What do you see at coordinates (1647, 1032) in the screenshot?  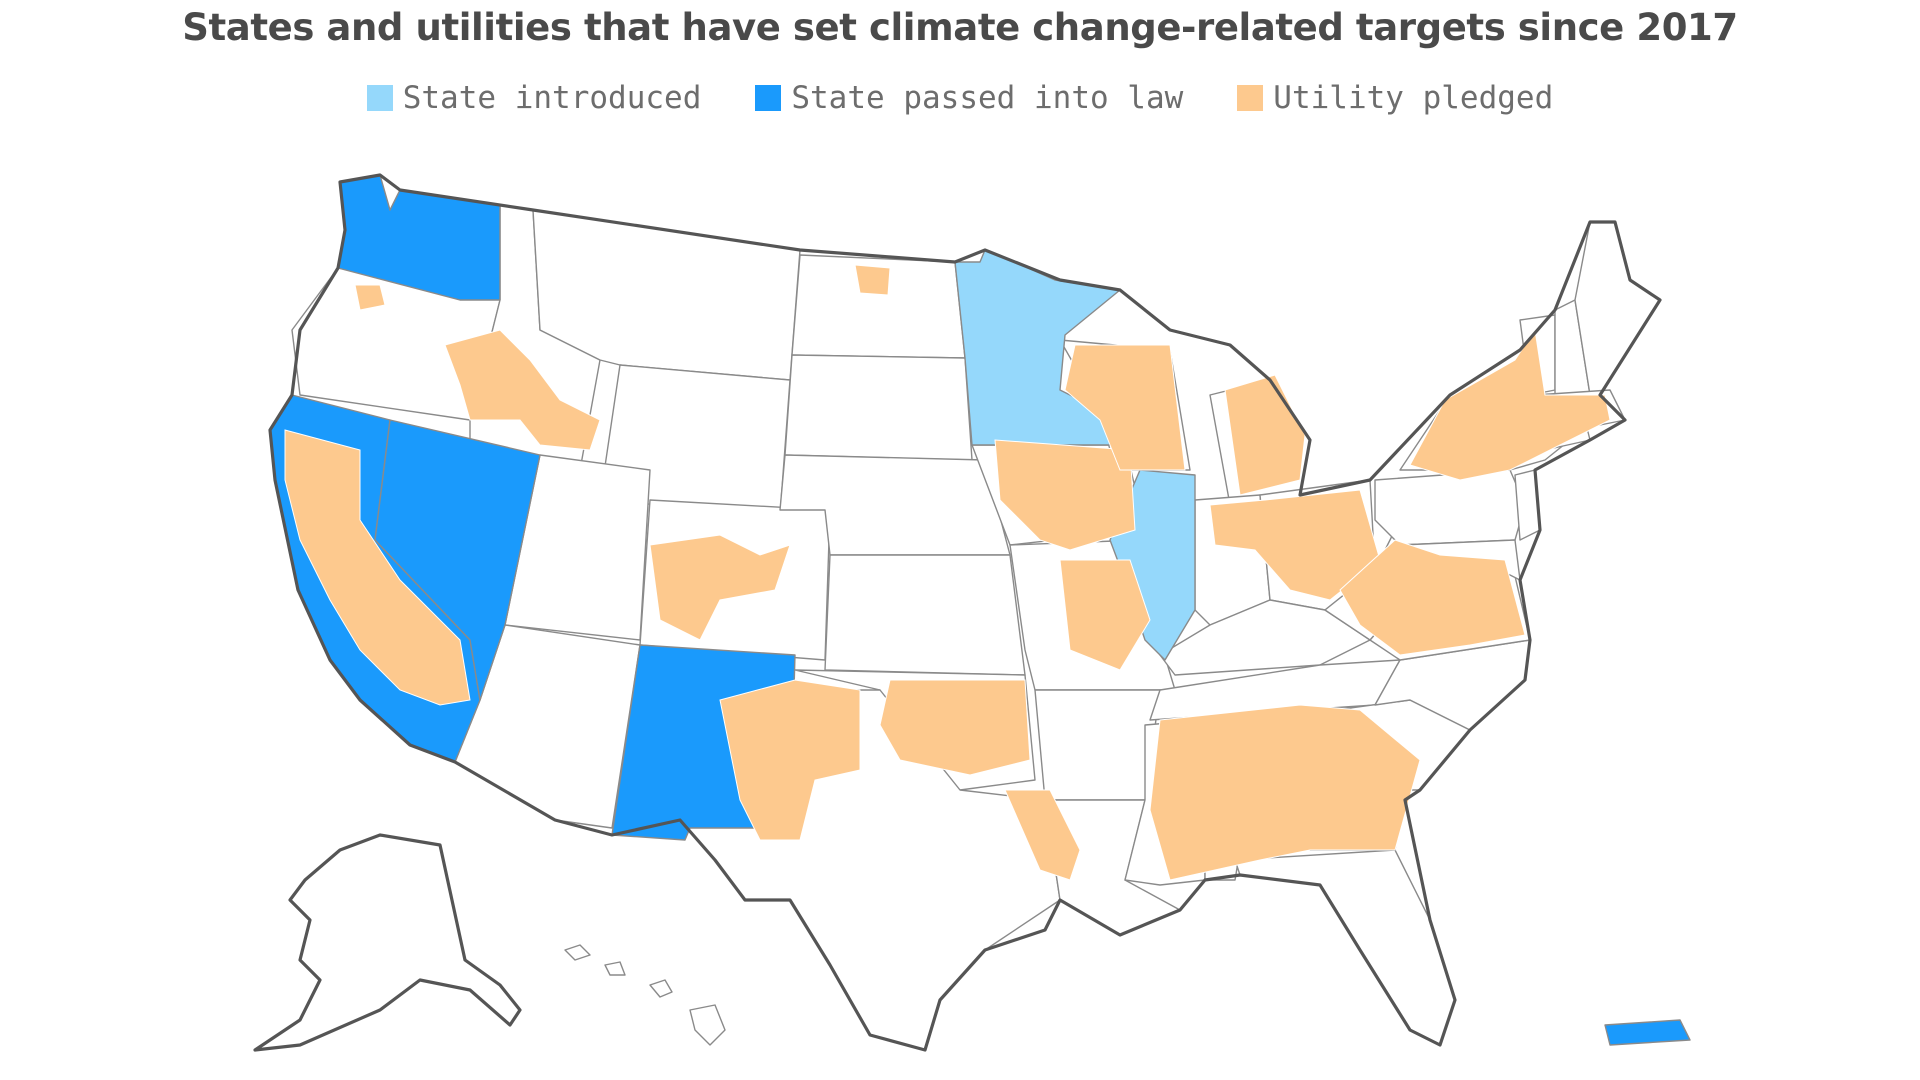 I see `state-puerto-rico` at bounding box center [1647, 1032].